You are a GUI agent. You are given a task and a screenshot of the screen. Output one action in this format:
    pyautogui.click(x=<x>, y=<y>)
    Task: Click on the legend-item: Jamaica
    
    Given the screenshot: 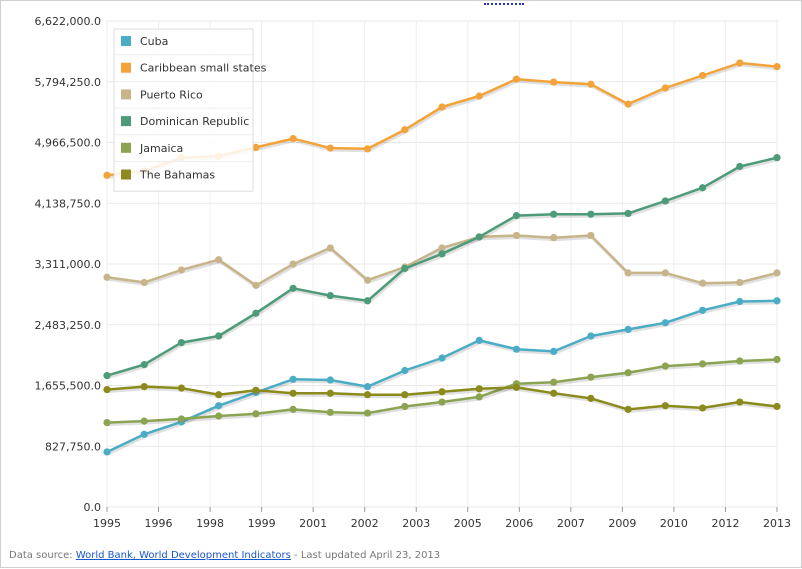 What is the action you would take?
    pyautogui.click(x=183, y=144)
    